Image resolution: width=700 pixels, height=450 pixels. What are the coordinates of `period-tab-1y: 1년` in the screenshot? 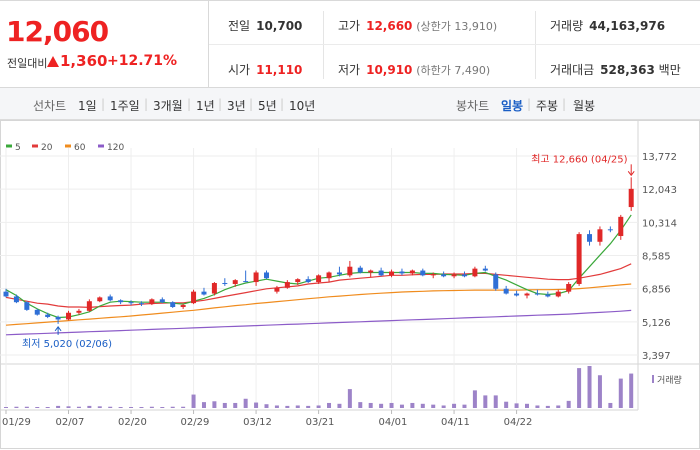 It's located at (205, 106).